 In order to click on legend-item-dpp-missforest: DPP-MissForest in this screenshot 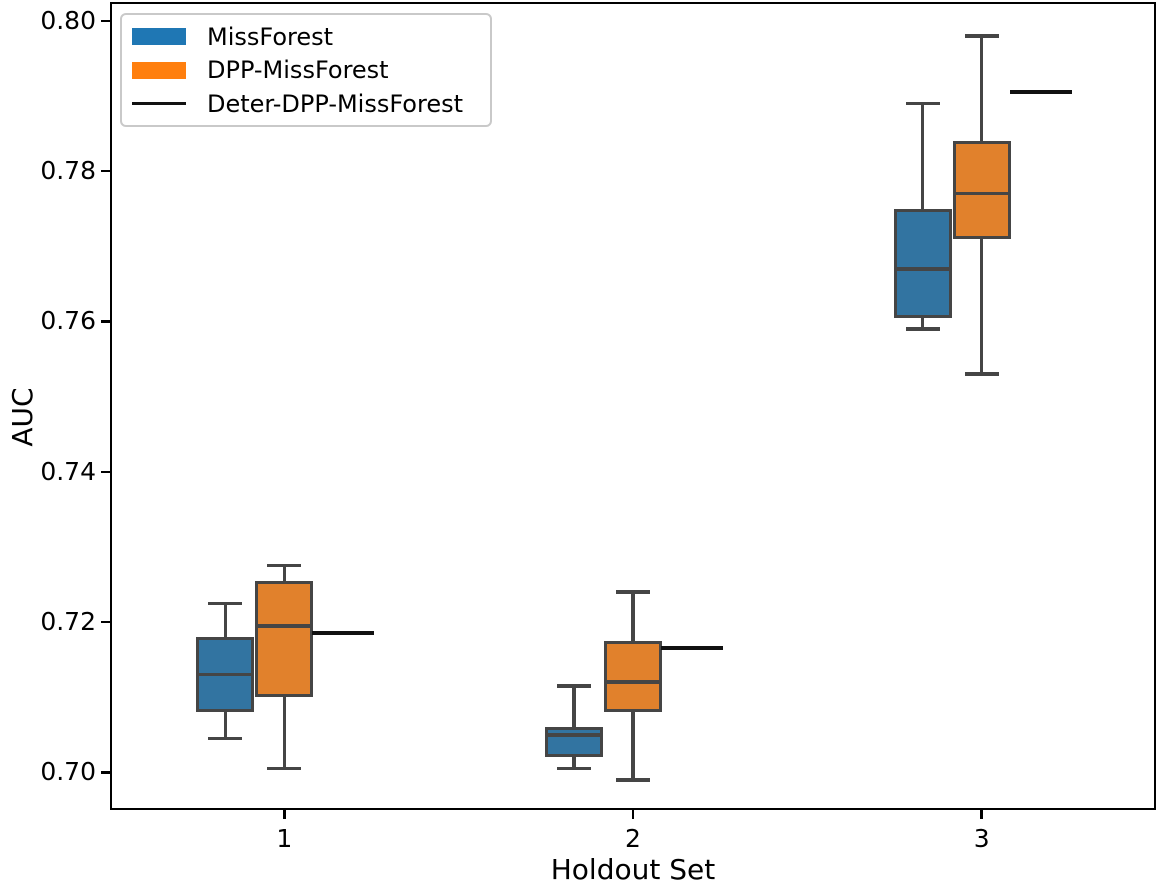, I will do `click(306, 70)`.